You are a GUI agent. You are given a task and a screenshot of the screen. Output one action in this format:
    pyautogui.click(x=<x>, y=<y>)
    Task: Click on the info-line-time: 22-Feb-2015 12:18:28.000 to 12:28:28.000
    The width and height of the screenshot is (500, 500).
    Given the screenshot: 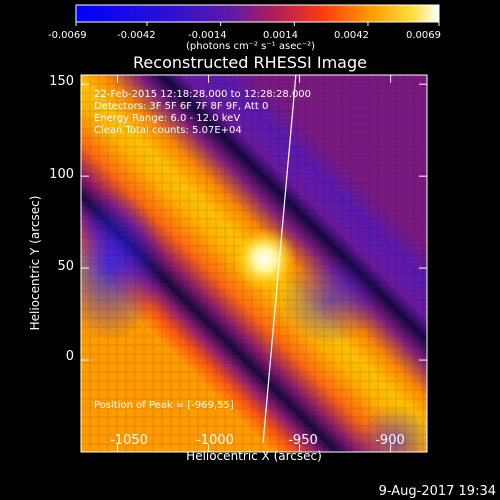 What is the action you would take?
    pyautogui.click(x=202, y=94)
    